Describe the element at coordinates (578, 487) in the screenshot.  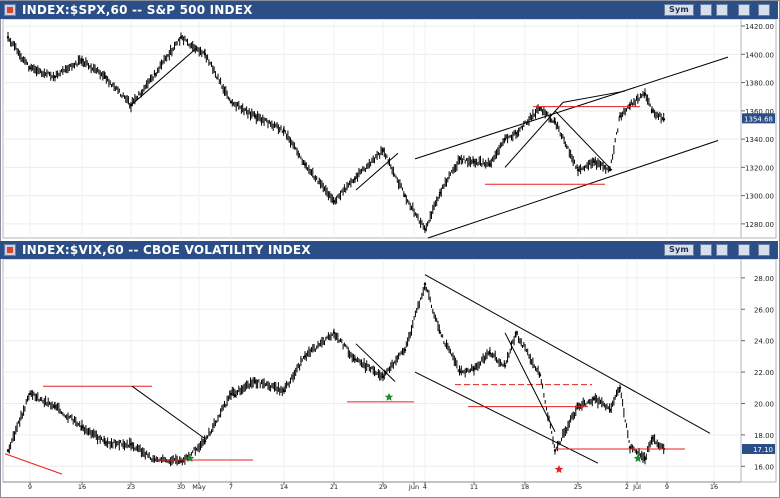
I see `x-tick-label: 25` at that location.